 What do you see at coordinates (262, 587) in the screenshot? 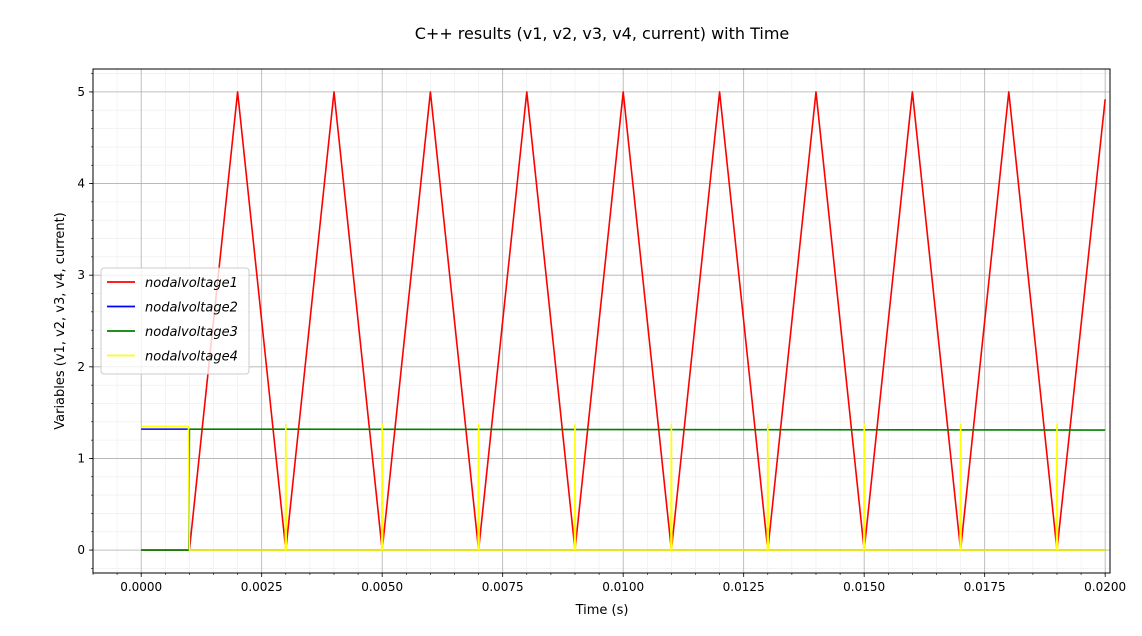
I see `x-tick-label: 0.0025` at bounding box center [262, 587].